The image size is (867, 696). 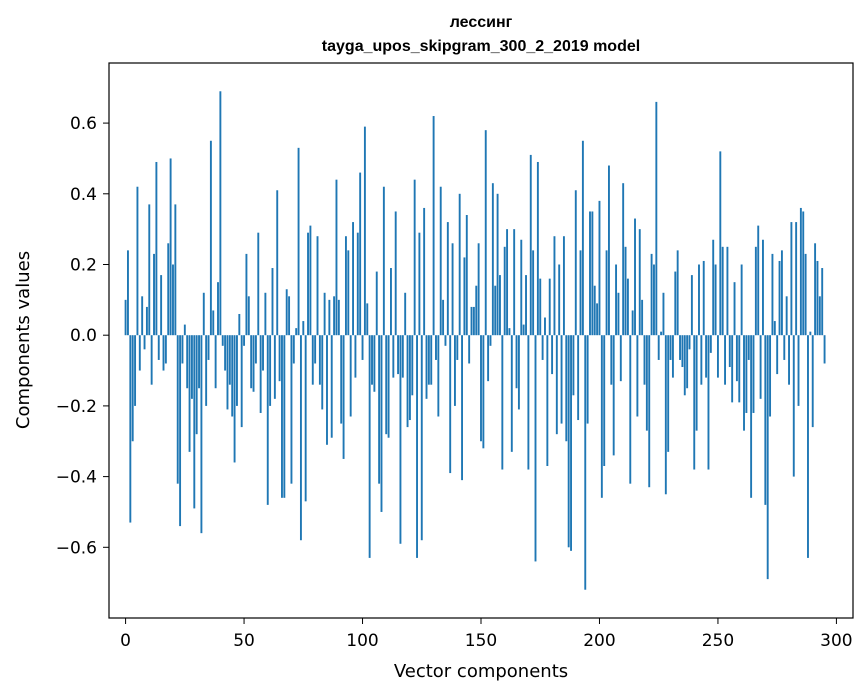 I want to click on y-axis-ticks: −0.6 −0.4 −0.2 0.0 0.2 0.4 0.6, so click(x=82, y=336).